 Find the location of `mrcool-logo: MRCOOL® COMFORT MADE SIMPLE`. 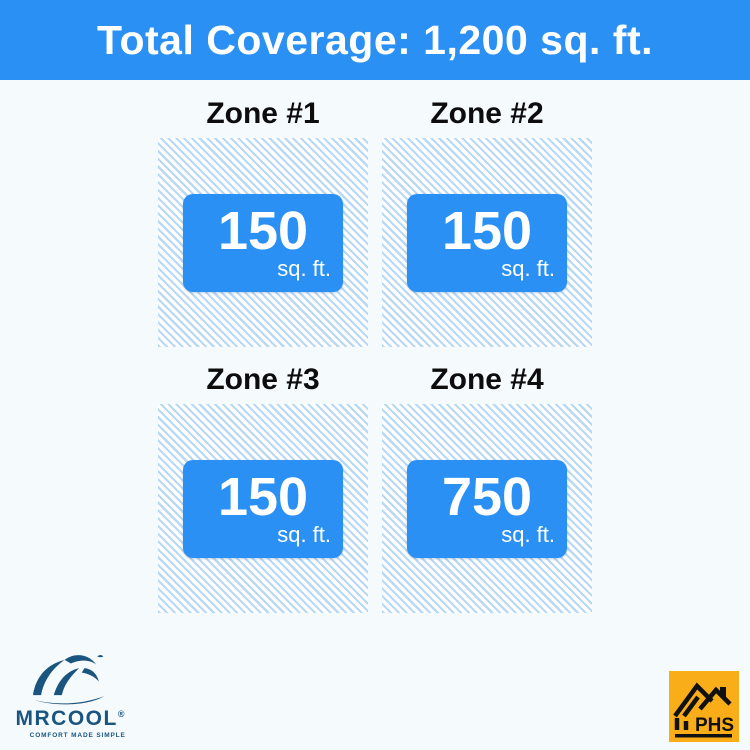

mrcool-logo: MRCOOL® COMFORT MADE SIMPLE is located at coordinates (70, 695).